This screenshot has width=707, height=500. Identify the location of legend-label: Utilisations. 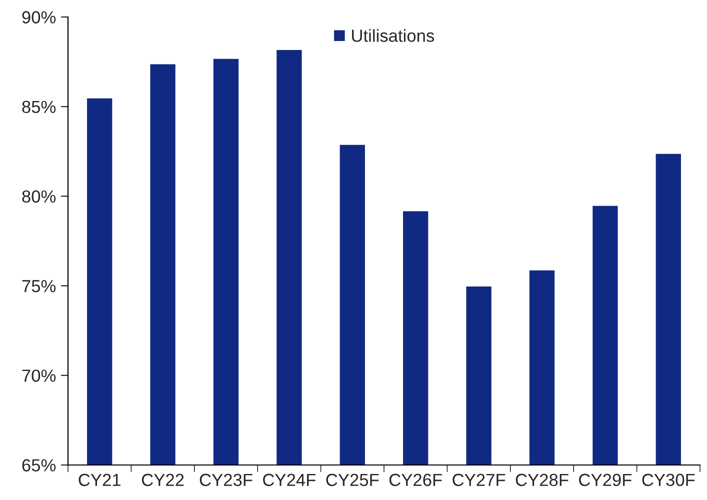
(393, 35).